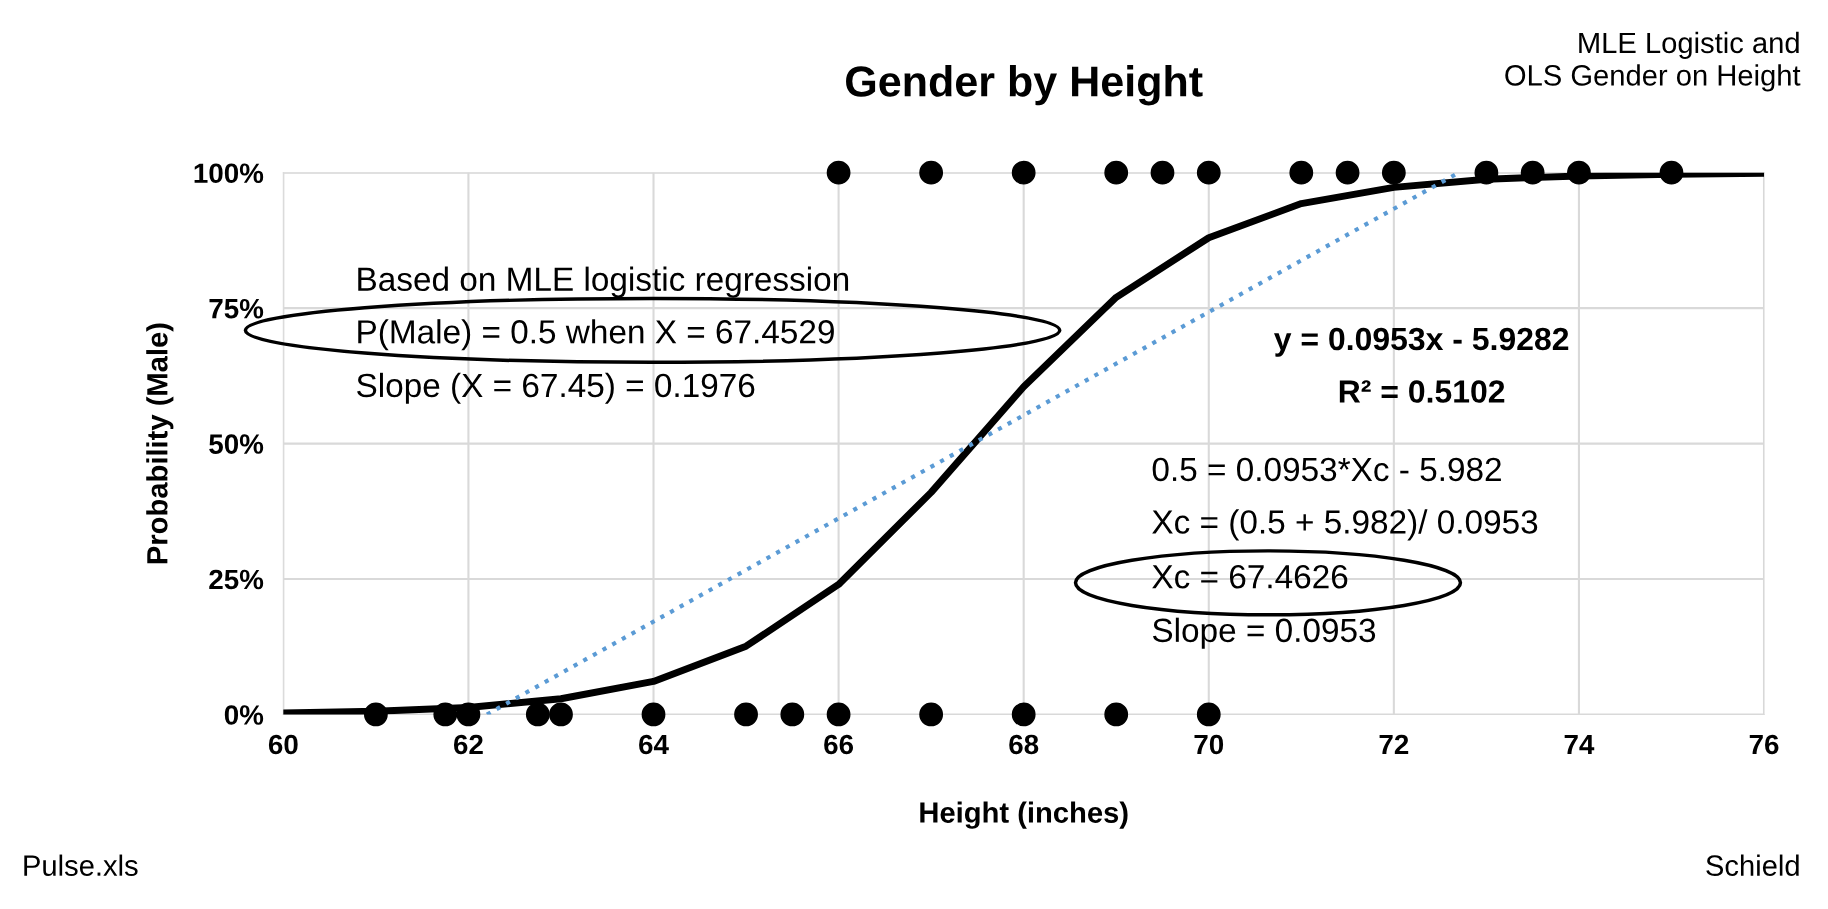 The height and width of the screenshot is (909, 1828). What do you see at coordinates (1764, 744) in the screenshot?
I see `x-tick-label: 76` at bounding box center [1764, 744].